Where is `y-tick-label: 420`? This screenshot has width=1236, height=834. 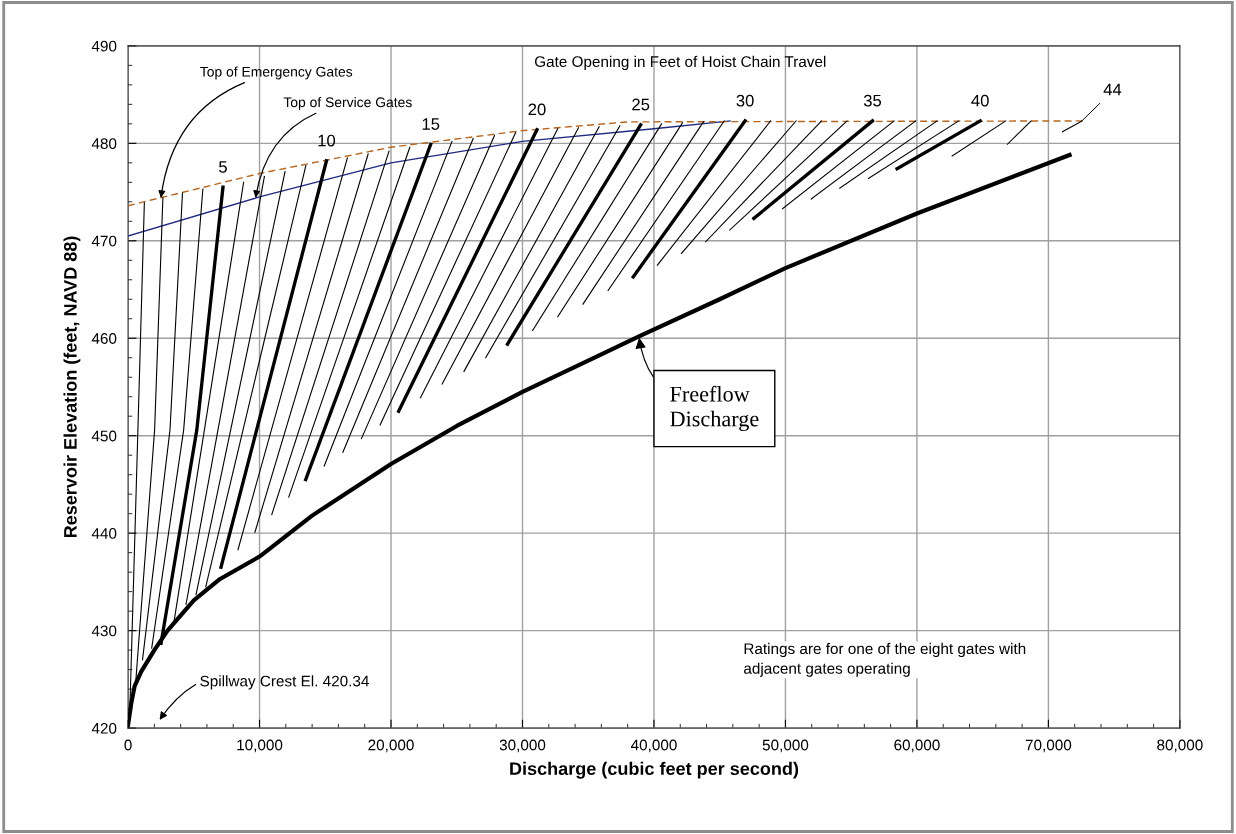 y-tick-label: 420 is located at coordinates (104, 728).